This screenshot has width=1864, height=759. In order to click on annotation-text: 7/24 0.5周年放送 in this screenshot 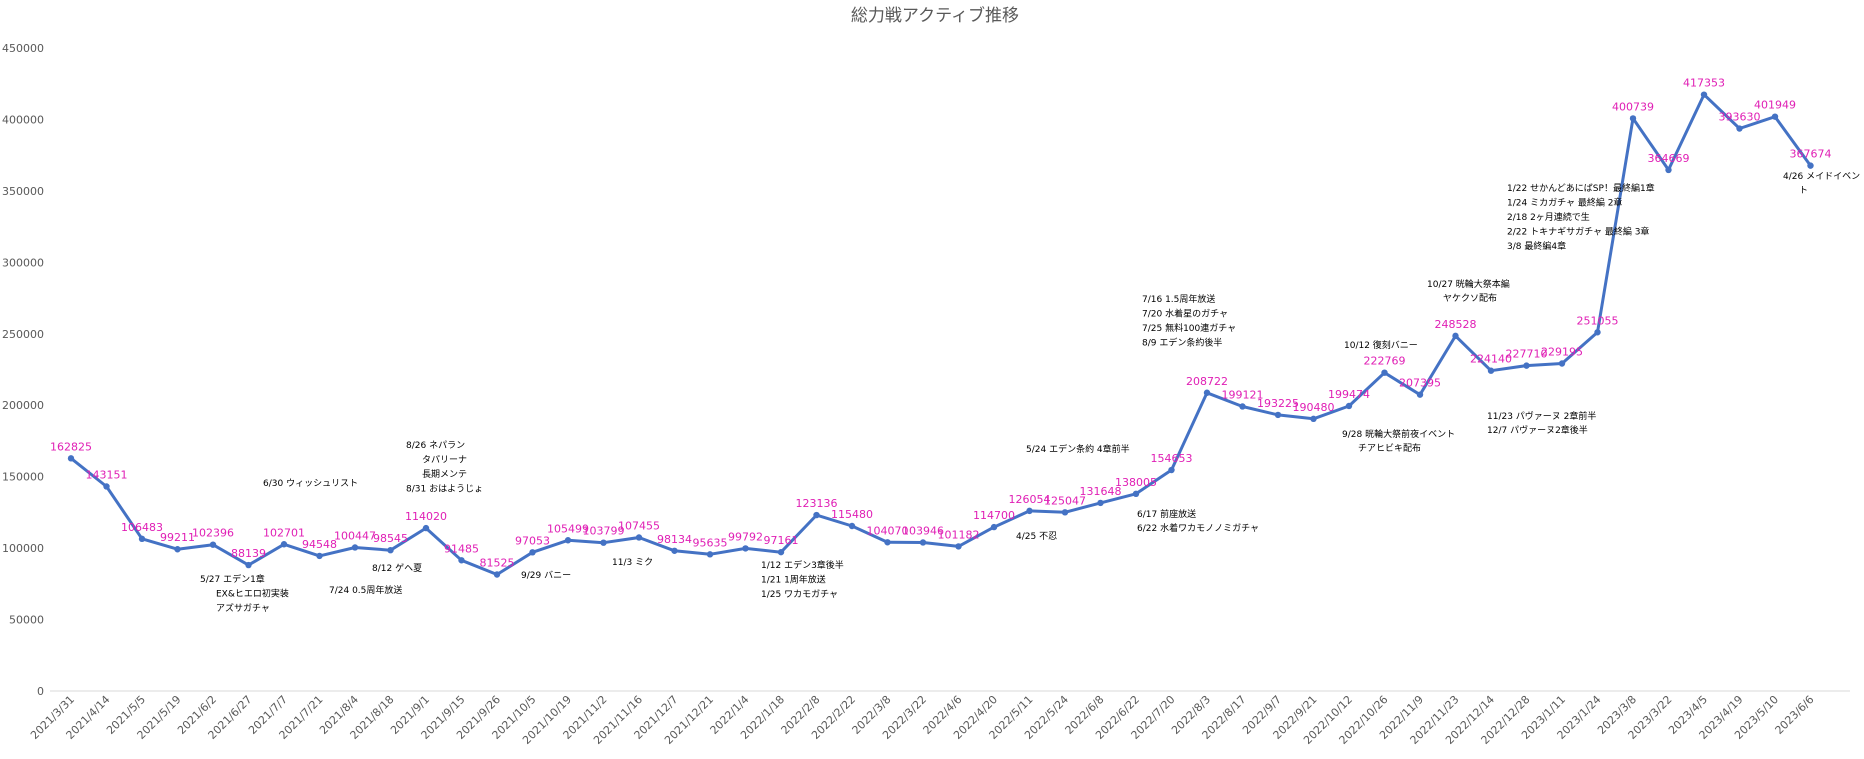, I will do `click(365, 590)`.